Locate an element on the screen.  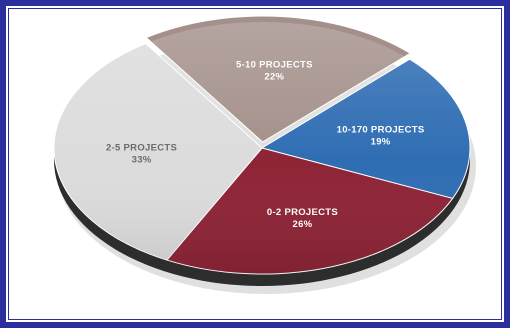
slice-label: 10-170 PROJECTS is located at coordinates (381, 130).